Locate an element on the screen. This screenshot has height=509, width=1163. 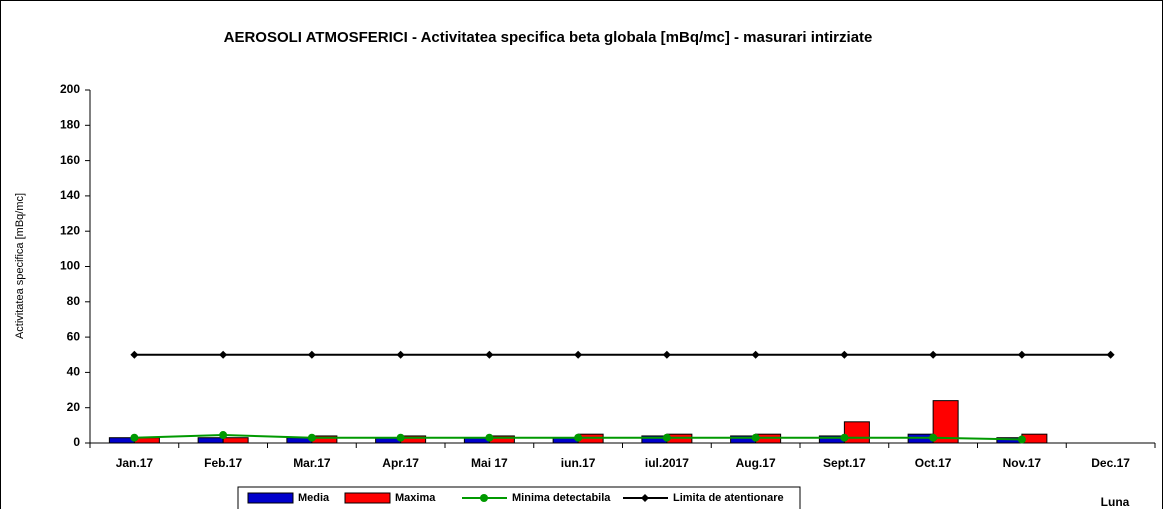
x-tick-label: Sept.17 is located at coordinates (844, 463).